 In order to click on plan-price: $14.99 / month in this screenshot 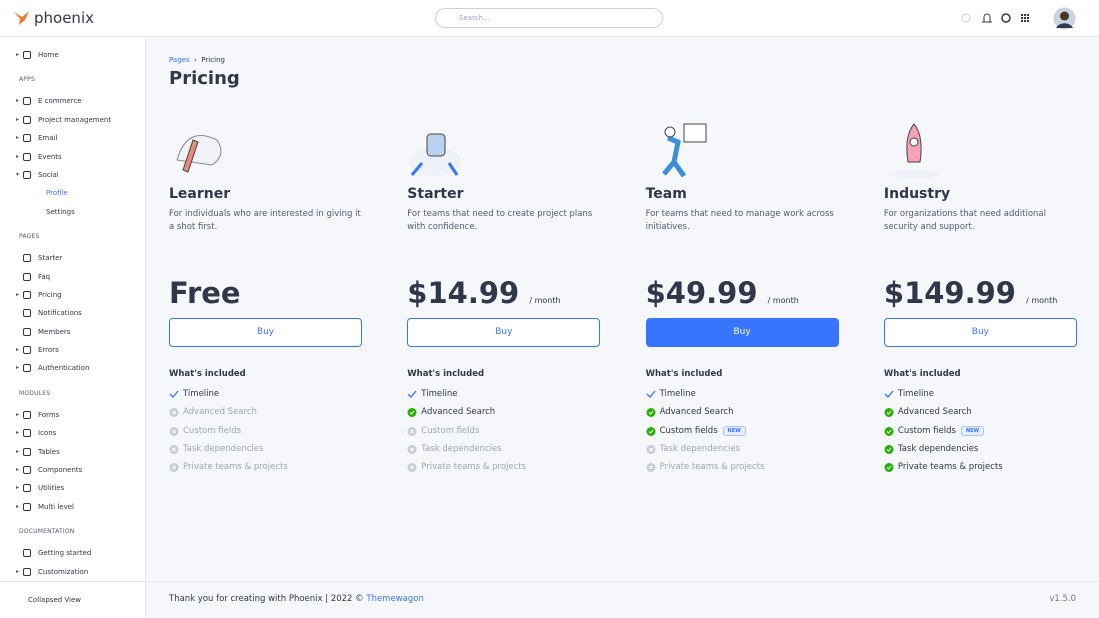, I will do `click(503, 296)`.